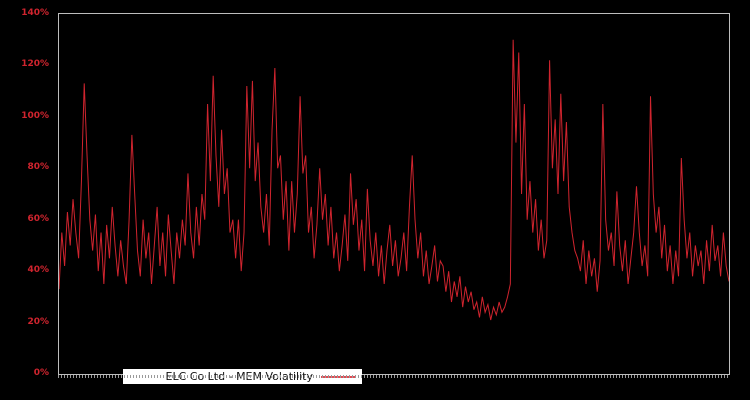  Describe the element at coordinates (35, 115) in the screenshot. I see `y-axis-tick-label: 100%` at that location.